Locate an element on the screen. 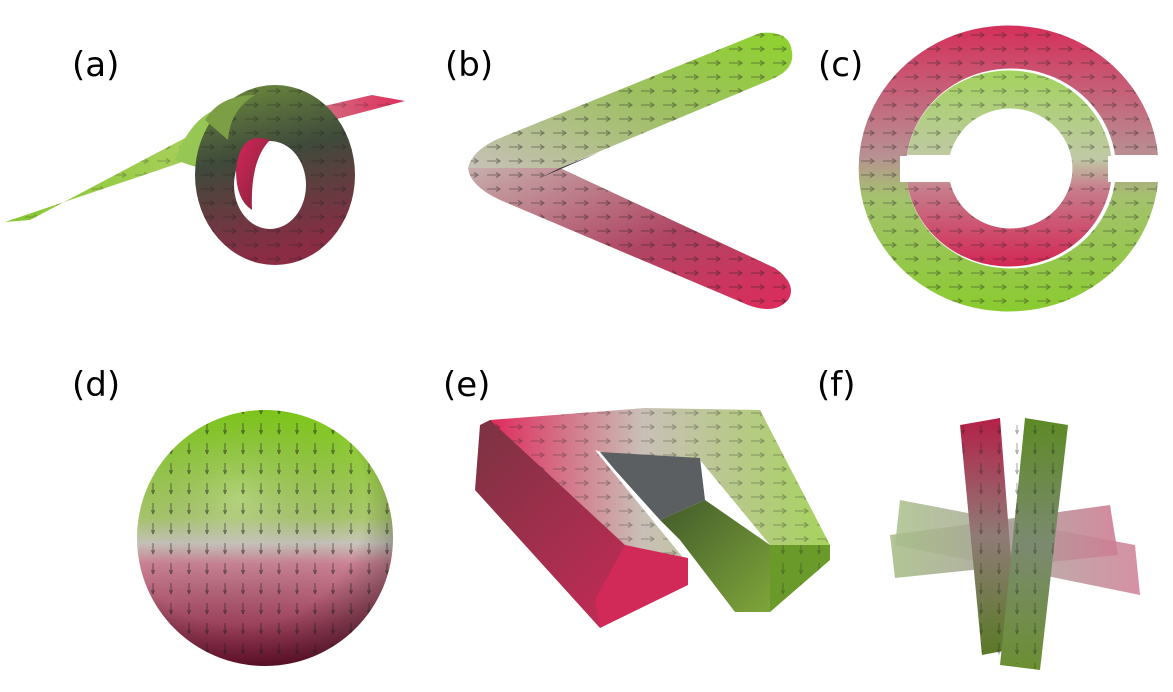 This screenshot has height=692, width=1173. panel-b: (b) is located at coordinates (619, 170).